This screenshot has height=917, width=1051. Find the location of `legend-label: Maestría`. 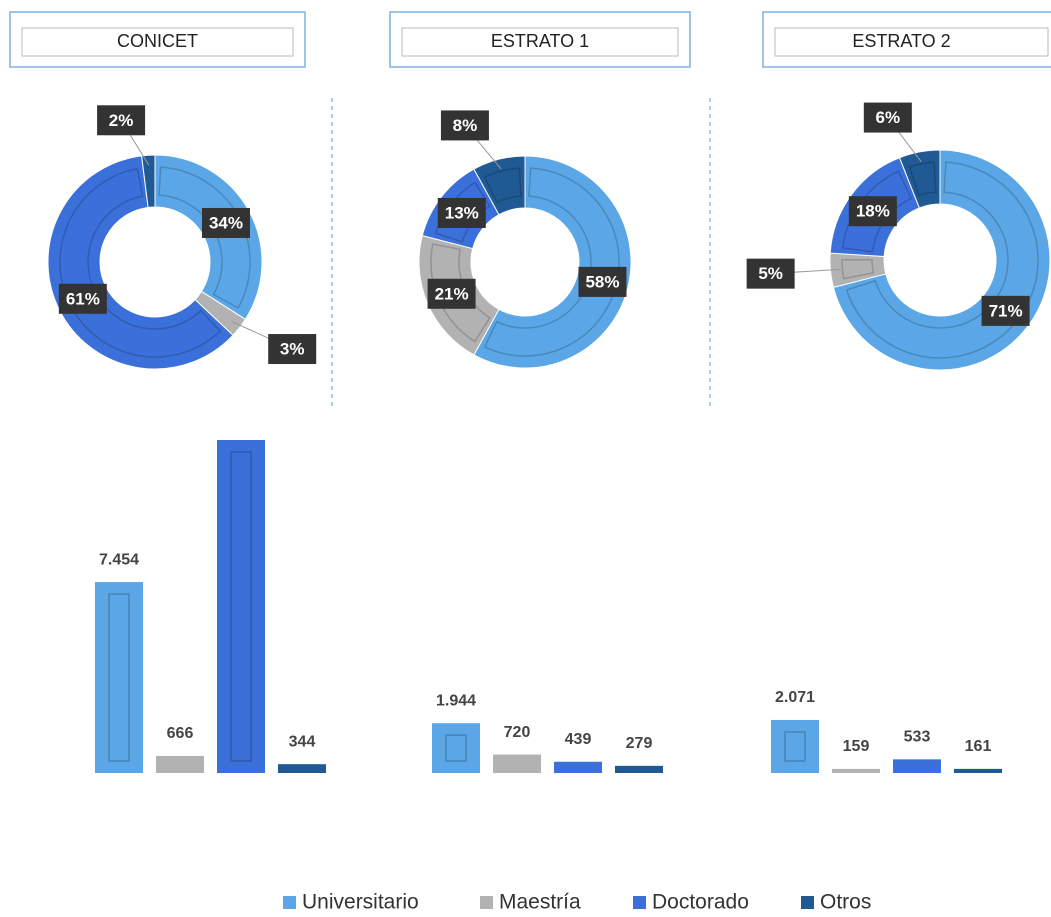

legend-label: Maestría is located at coordinates (540, 902).